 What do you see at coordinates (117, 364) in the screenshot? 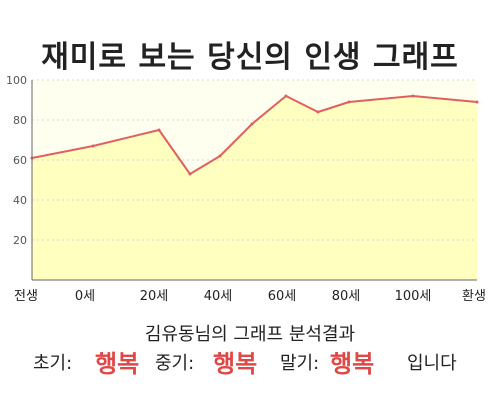
I see `early-value: 행복` at bounding box center [117, 364].